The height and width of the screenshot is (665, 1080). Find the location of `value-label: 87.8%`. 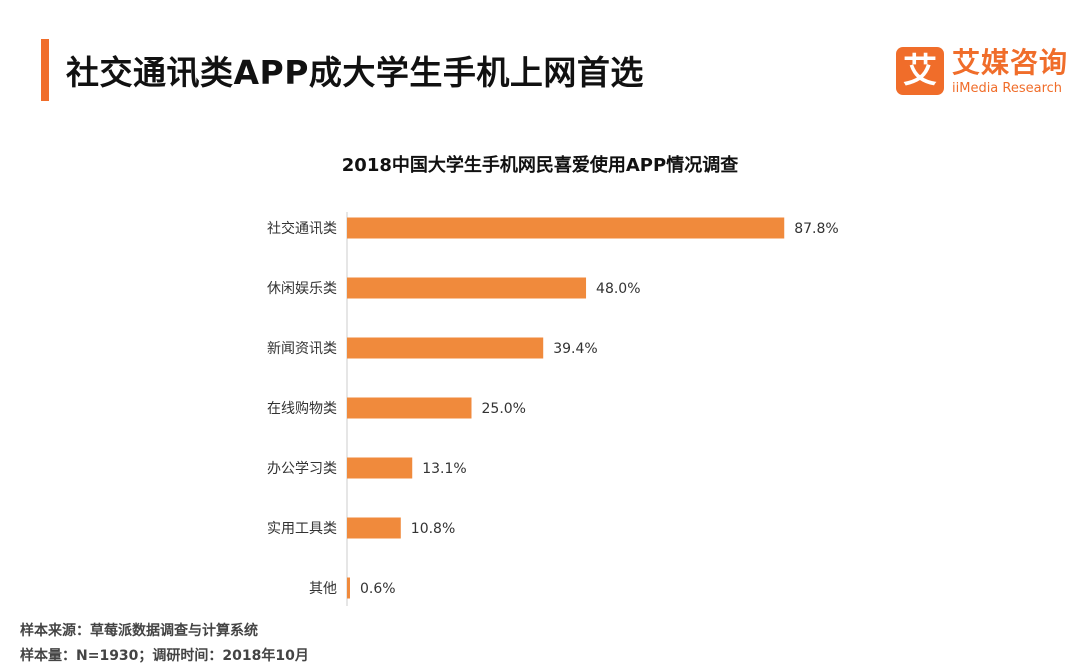

value-label: 87.8% is located at coordinates (816, 229).